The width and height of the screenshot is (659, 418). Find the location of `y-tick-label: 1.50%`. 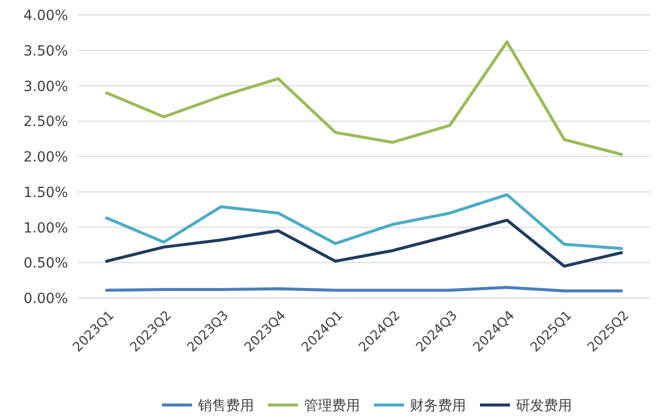

y-tick-label: 1.50% is located at coordinates (46, 192).